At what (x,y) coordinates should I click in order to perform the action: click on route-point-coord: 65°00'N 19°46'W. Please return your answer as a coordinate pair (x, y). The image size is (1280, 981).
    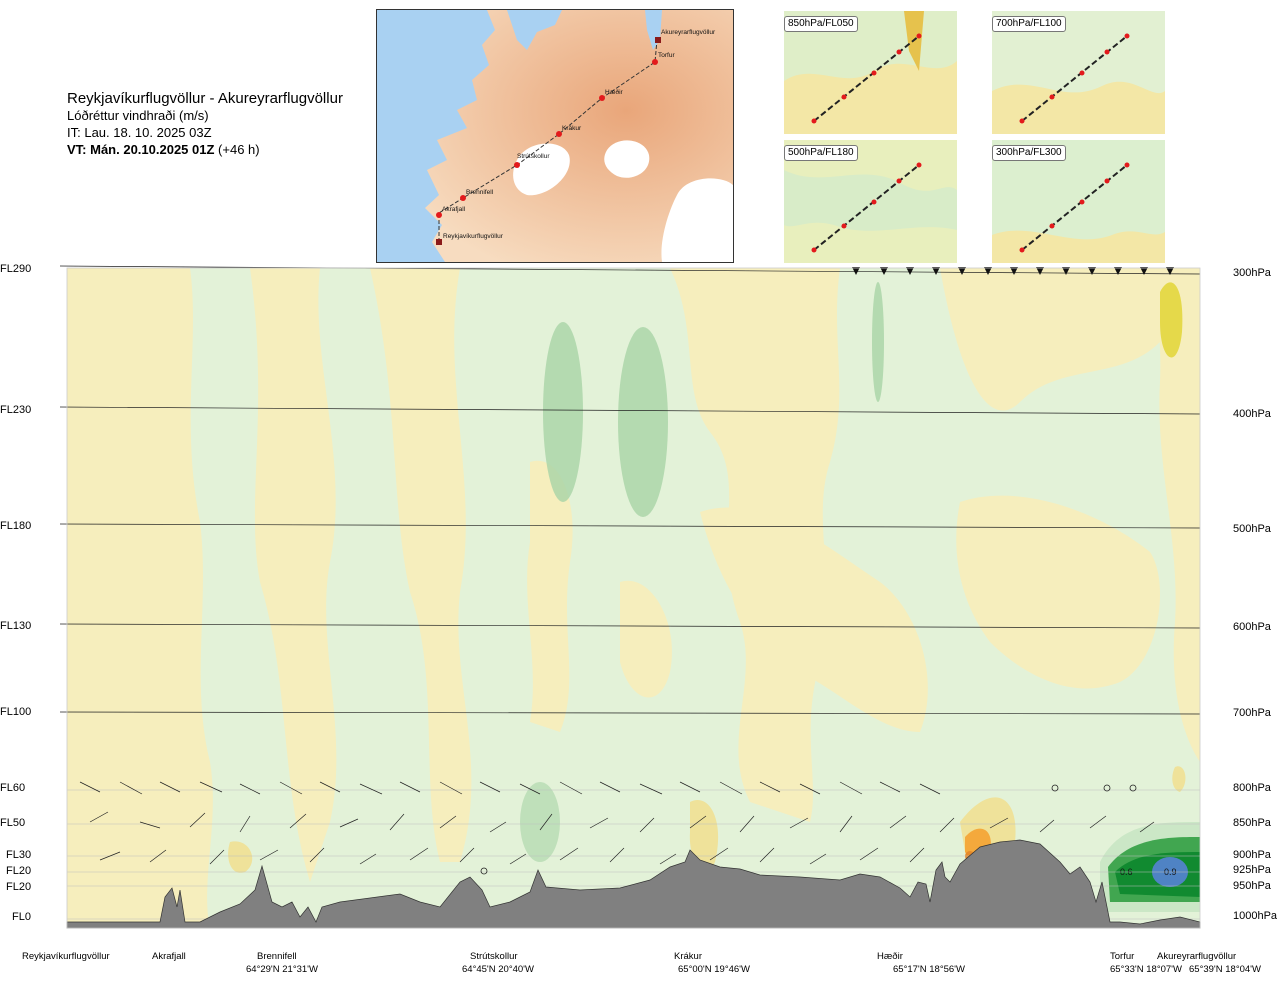
    Looking at the image, I should click on (714, 969).